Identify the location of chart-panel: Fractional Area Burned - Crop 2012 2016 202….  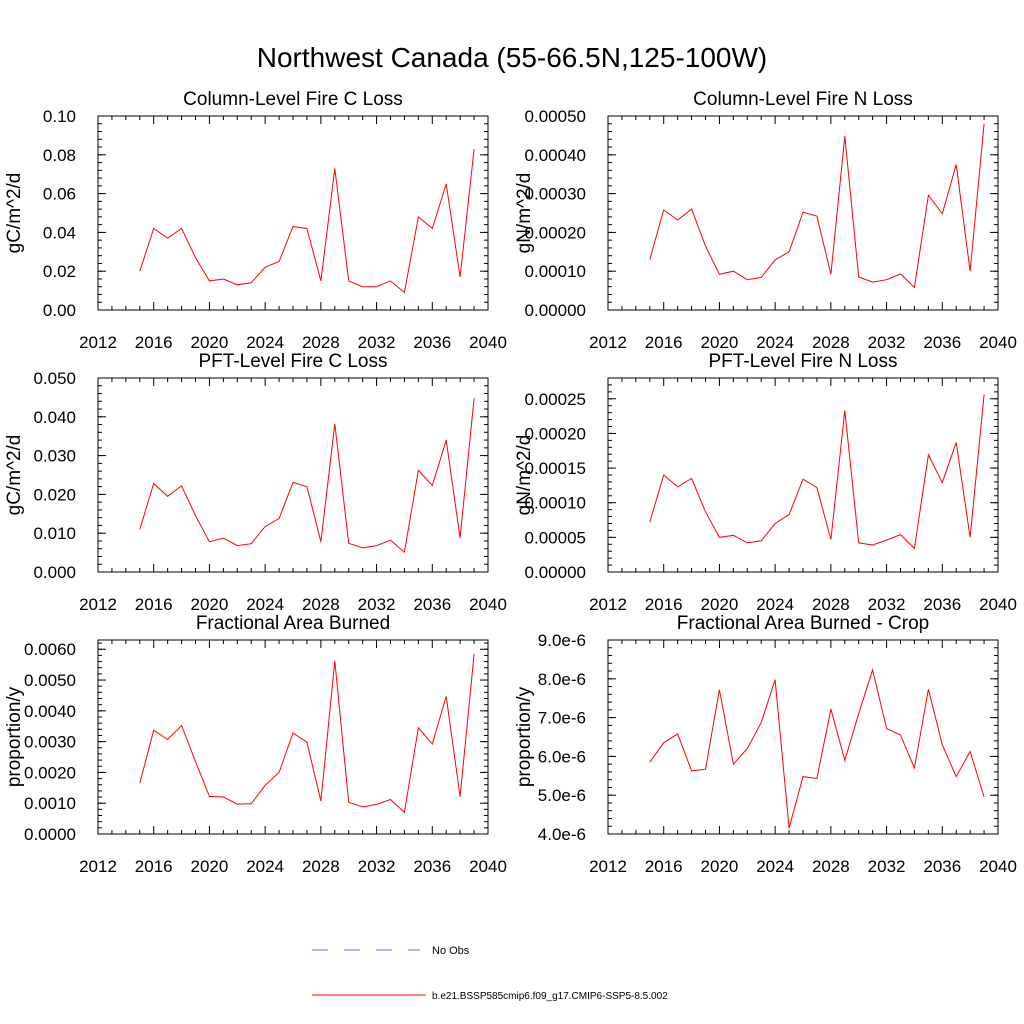
(765, 744).